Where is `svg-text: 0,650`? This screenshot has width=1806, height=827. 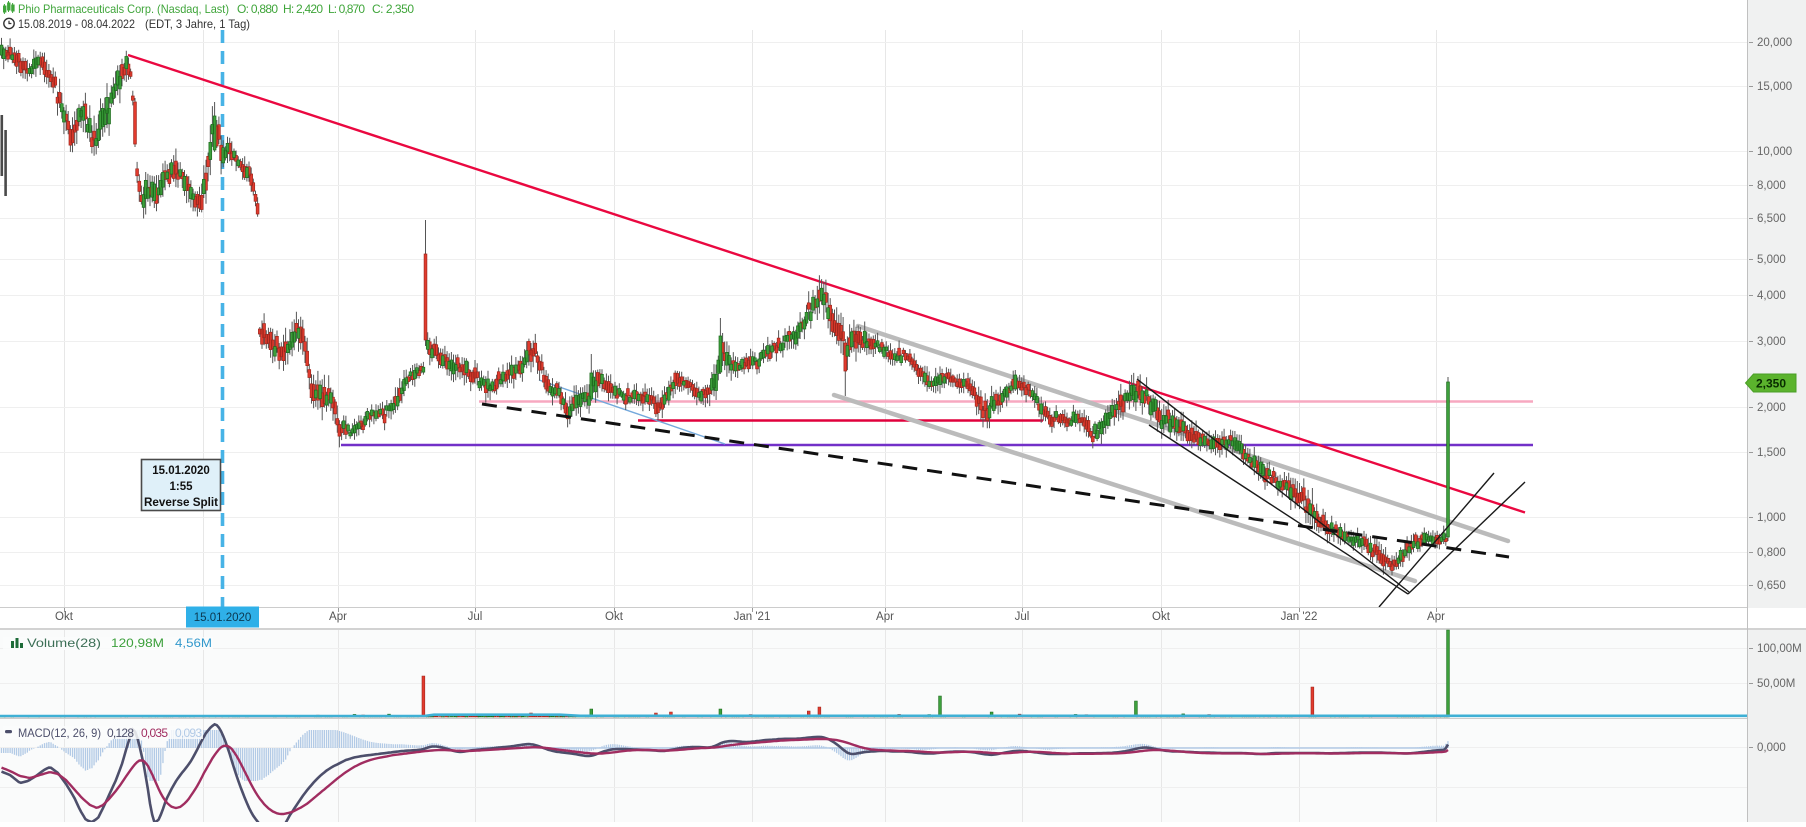 svg-text: 0,650 is located at coordinates (1771, 586).